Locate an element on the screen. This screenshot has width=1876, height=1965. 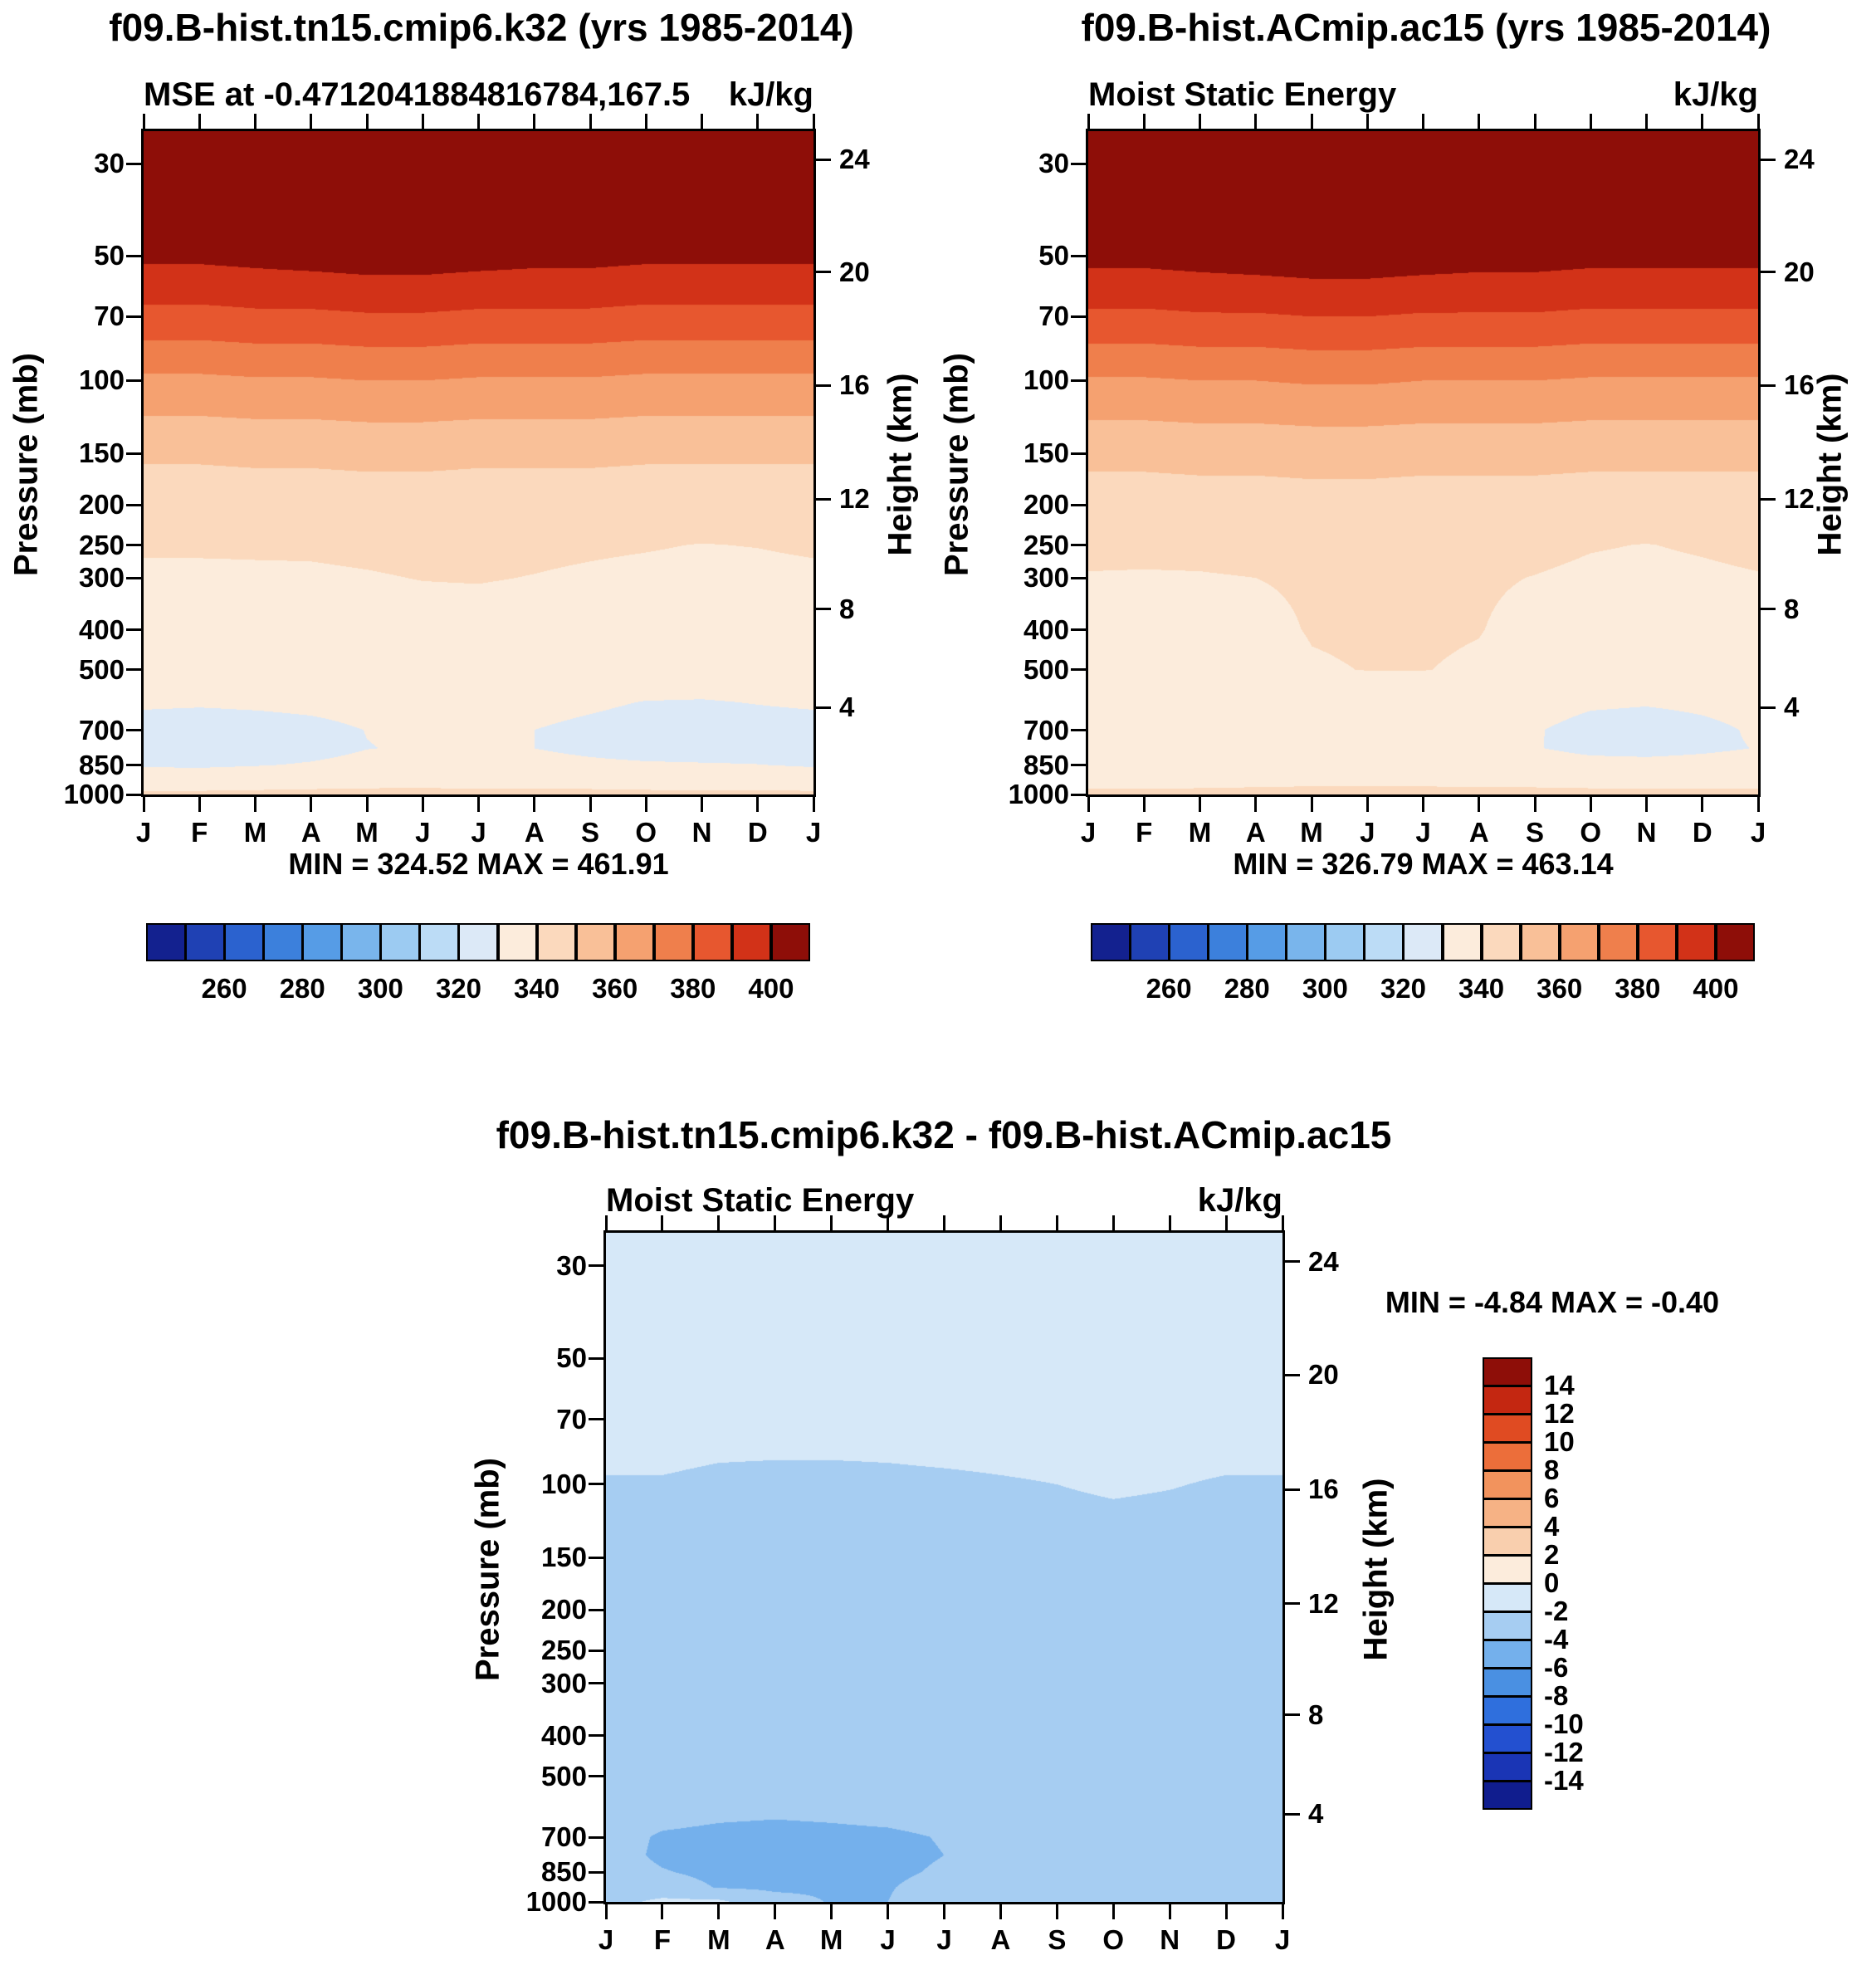
pressure-tick-label: 1000 is located at coordinates (94, 794).